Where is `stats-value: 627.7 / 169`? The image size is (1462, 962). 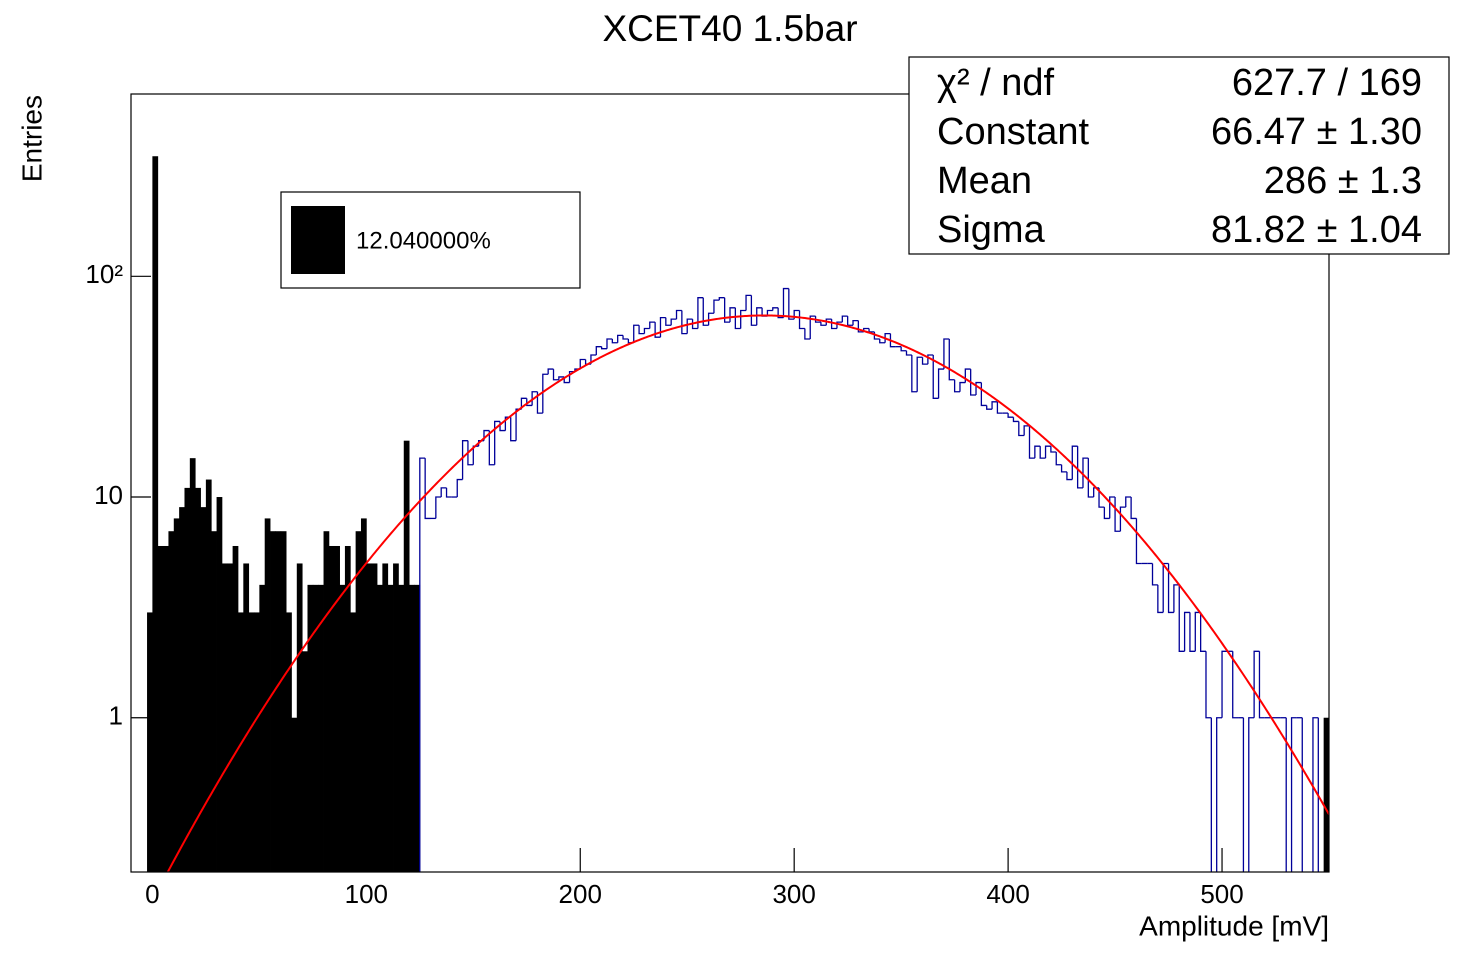
stats-value: 627.7 / 169 is located at coordinates (1327, 83).